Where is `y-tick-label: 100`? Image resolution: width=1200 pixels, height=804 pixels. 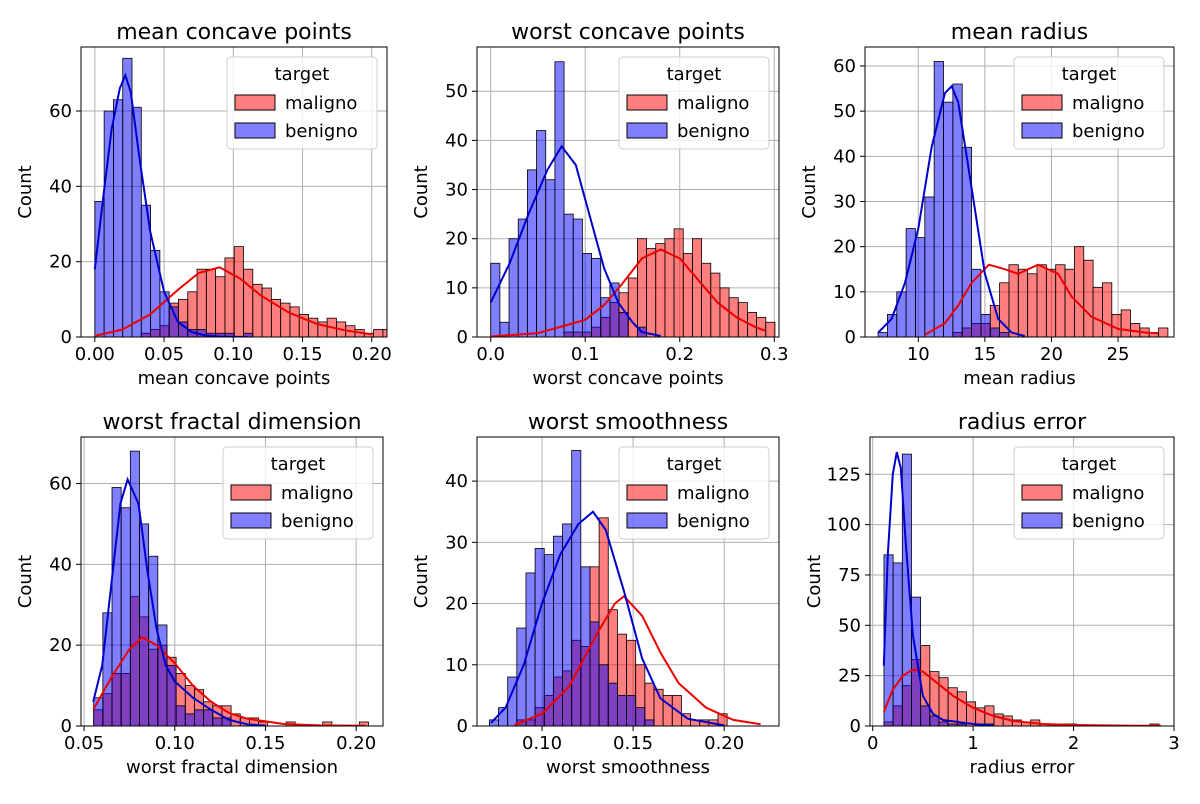 y-tick-label: 100 is located at coordinates (844, 525).